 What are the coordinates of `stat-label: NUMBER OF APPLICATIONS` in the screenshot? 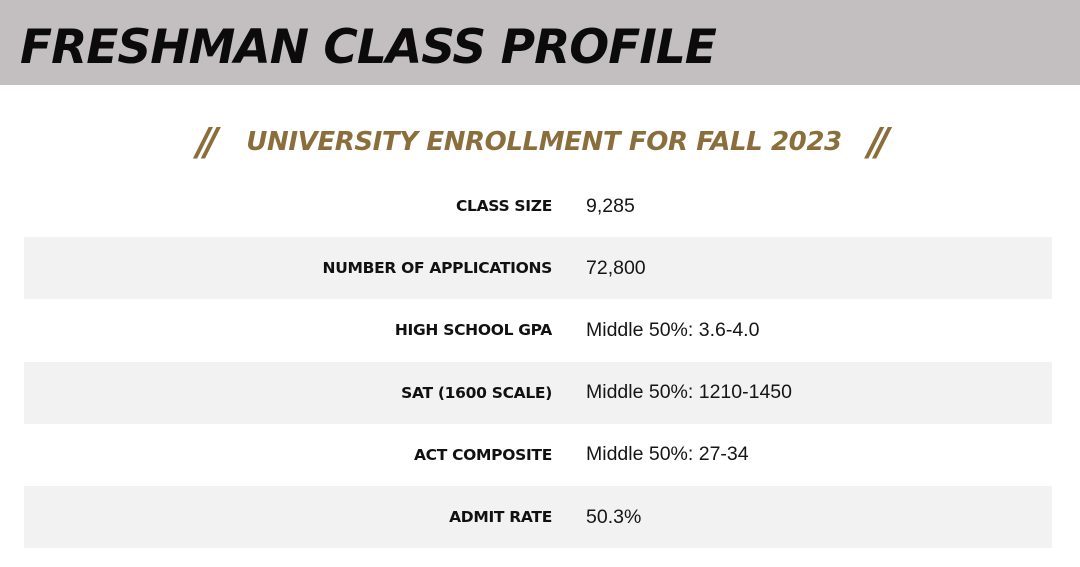 It's located at (437, 268).